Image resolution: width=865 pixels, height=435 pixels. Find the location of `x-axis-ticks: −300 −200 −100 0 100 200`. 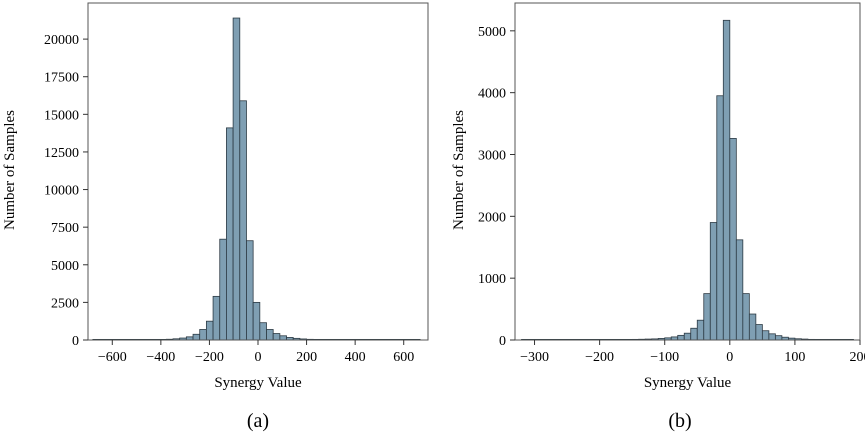

x-axis-ticks: −300 −200 −100 0 100 200 is located at coordinates (692, 352).